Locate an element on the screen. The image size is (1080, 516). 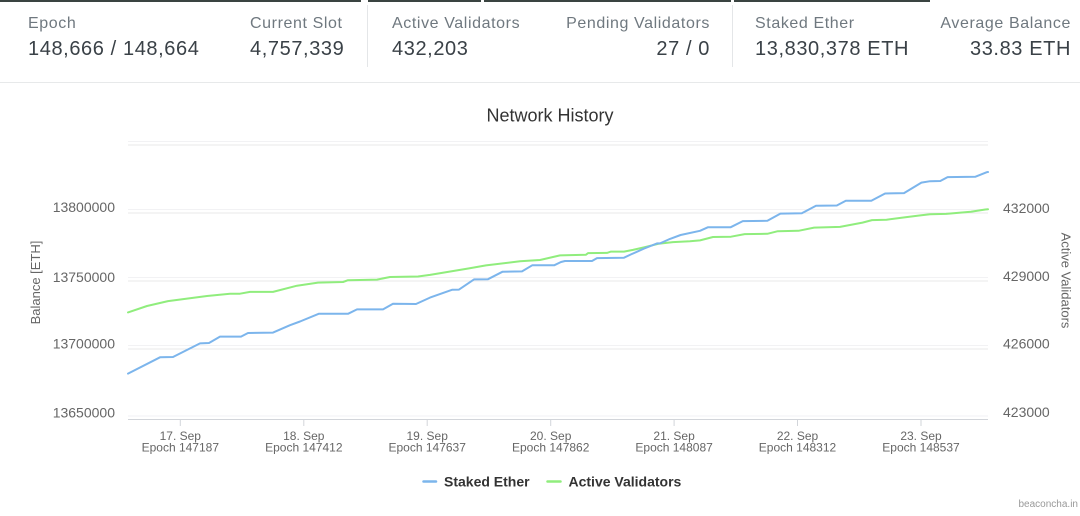
svg-text: Epoch 147187 is located at coordinates (181, 448).